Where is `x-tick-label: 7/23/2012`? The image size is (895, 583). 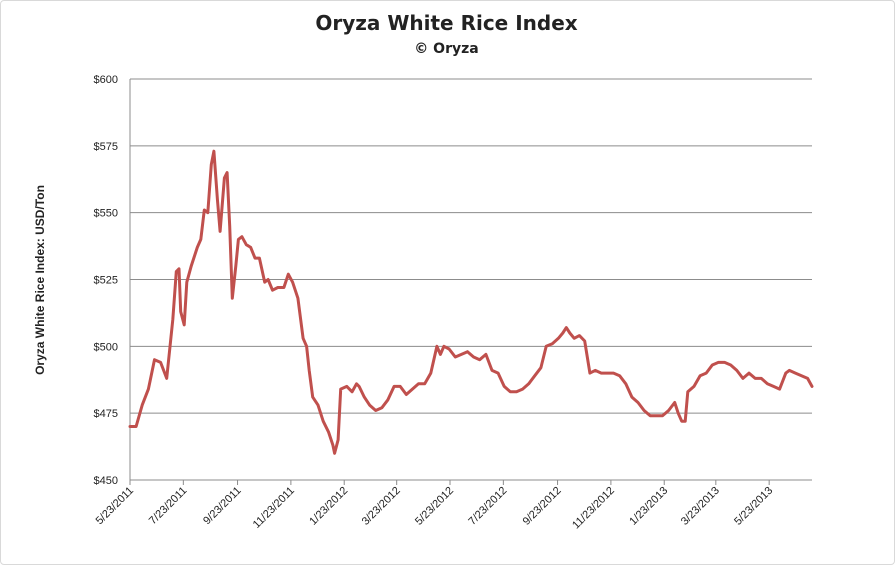
x-tick-label: 7/23/2012 is located at coordinates (487, 506).